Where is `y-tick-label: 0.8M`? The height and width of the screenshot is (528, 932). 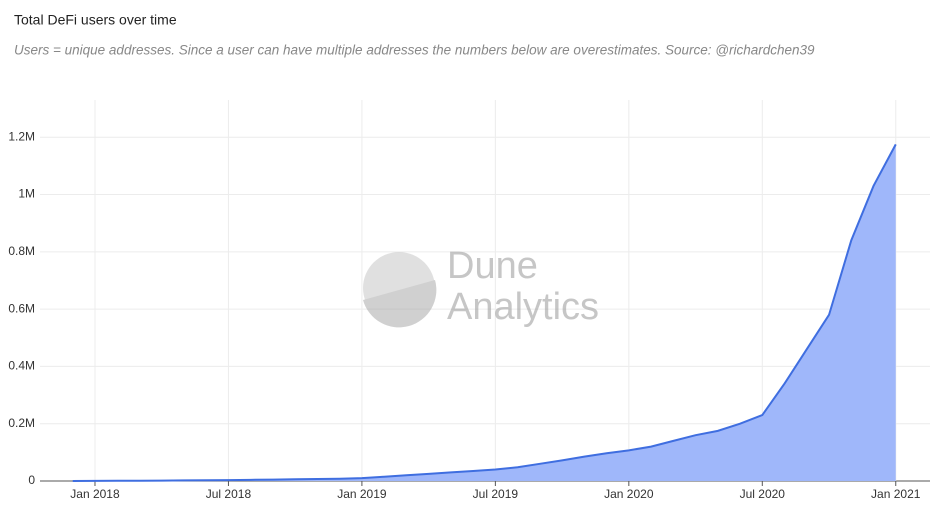
y-tick-label: 0.8M is located at coordinates (21, 251).